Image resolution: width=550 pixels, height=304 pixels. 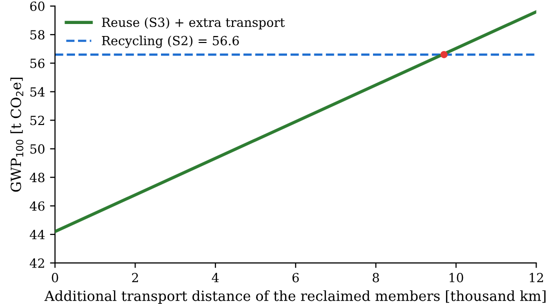 What do you see at coordinates (135, 277) in the screenshot?
I see `x-tick-label: 2` at bounding box center [135, 277].